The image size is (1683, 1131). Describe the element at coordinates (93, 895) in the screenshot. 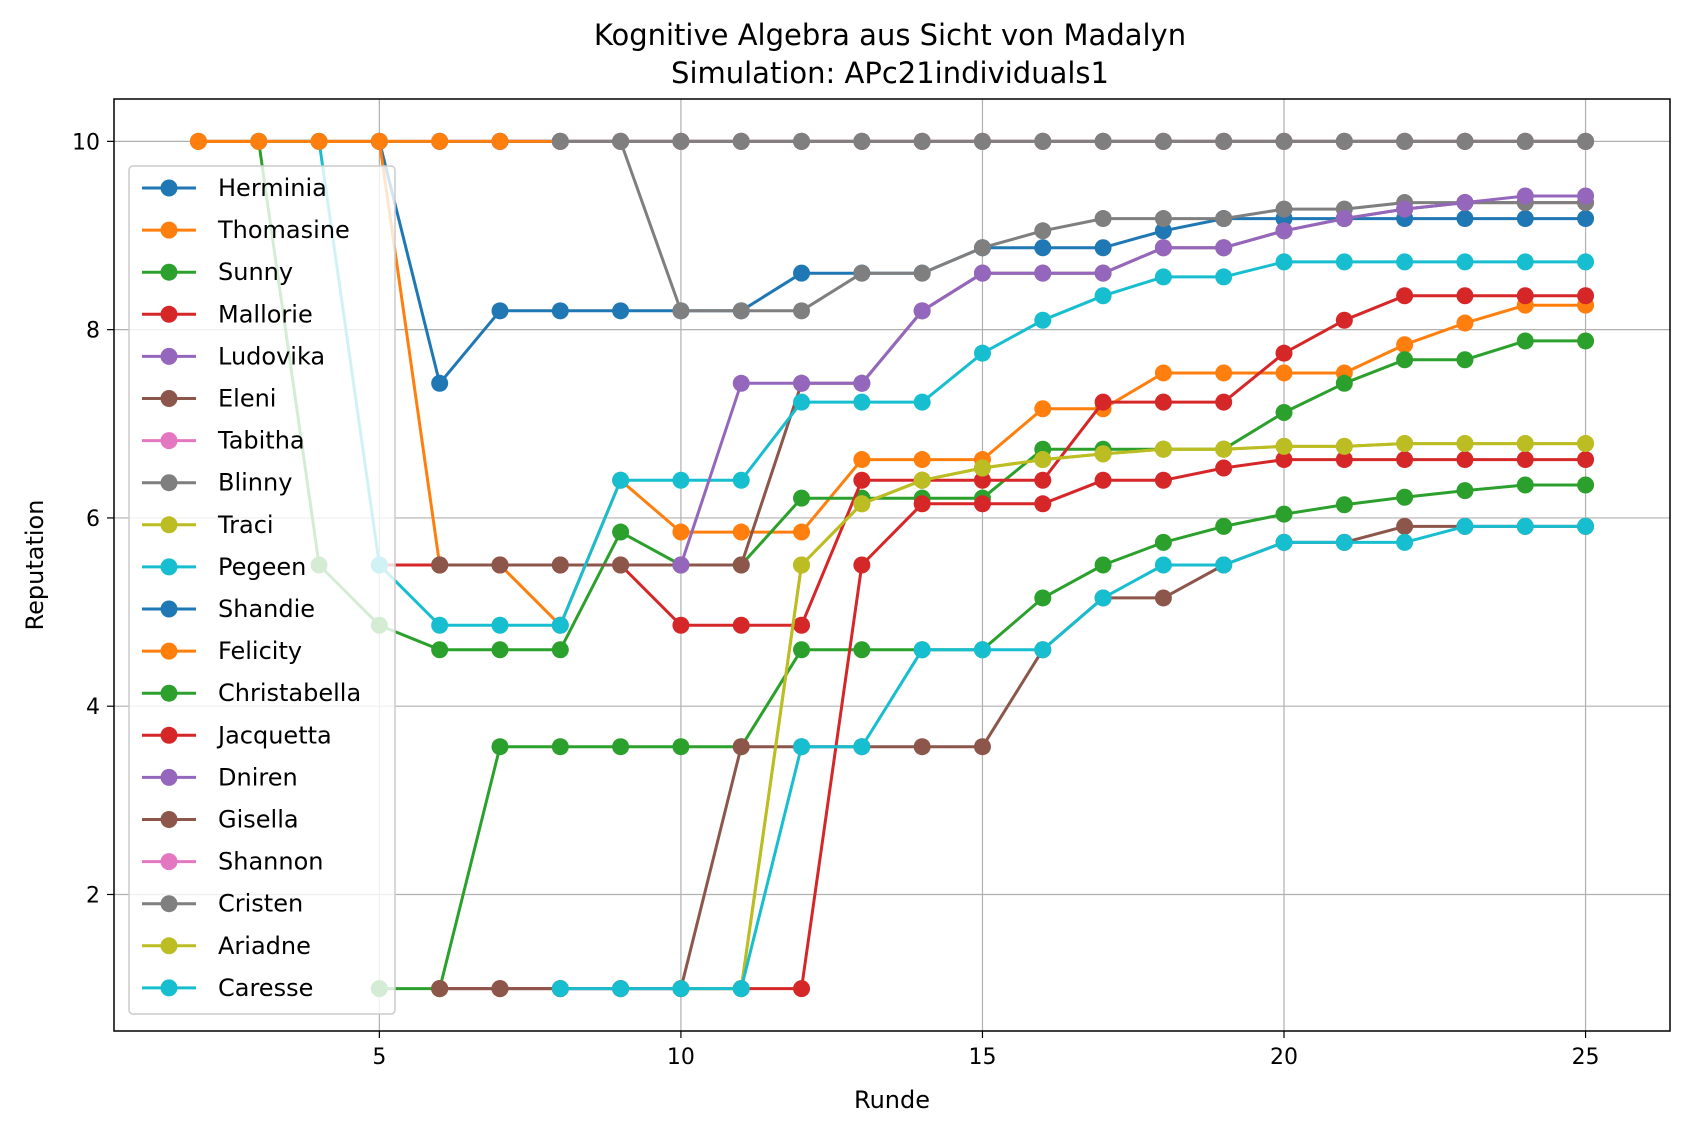

I see `y-tick-label: 2` at that location.